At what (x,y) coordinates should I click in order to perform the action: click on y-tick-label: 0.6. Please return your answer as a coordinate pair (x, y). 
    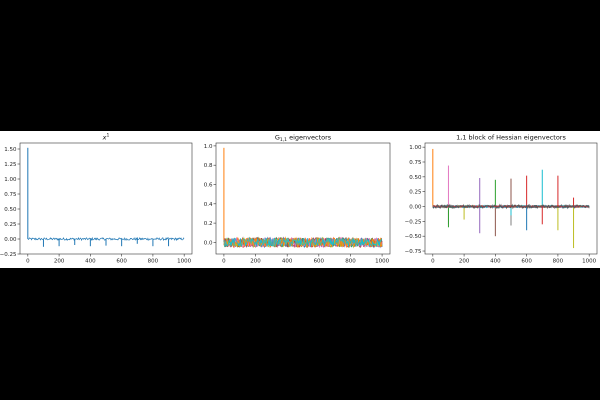
    Looking at the image, I should click on (208, 186).